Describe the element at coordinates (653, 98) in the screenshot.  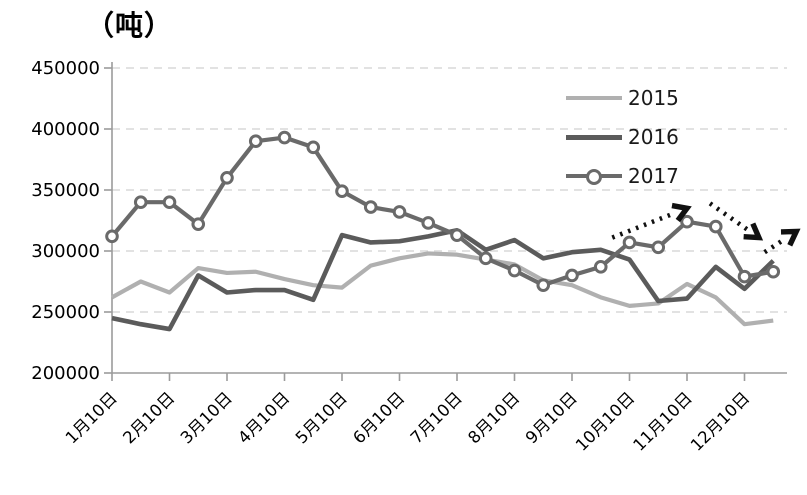
I see `legend-label-2015: 2015` at that location.